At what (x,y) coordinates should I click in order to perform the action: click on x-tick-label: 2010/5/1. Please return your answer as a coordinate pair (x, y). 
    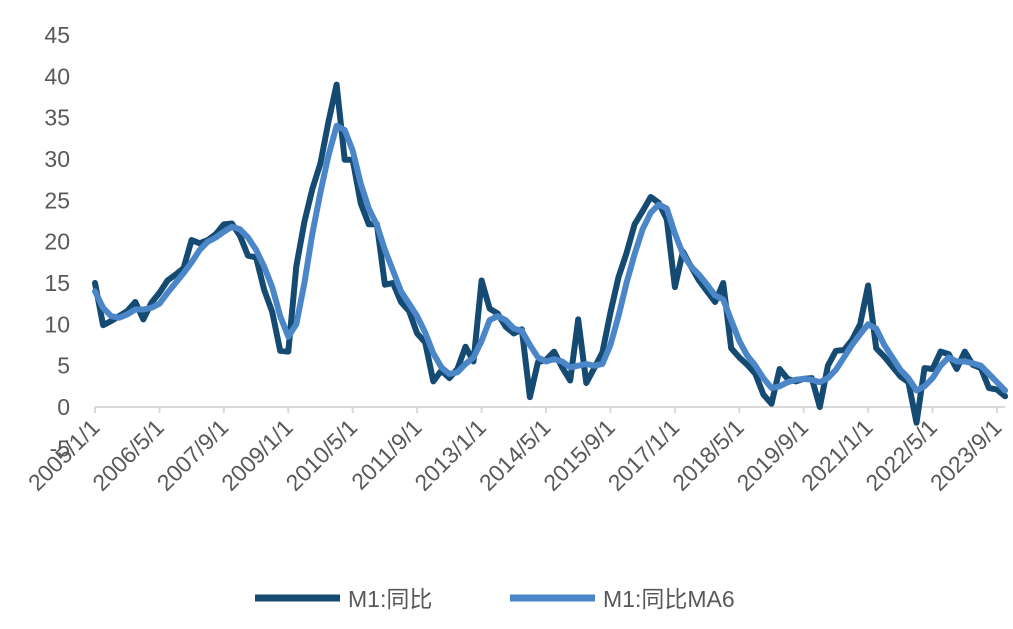
    Looking at the image, I should click on (322, 455).